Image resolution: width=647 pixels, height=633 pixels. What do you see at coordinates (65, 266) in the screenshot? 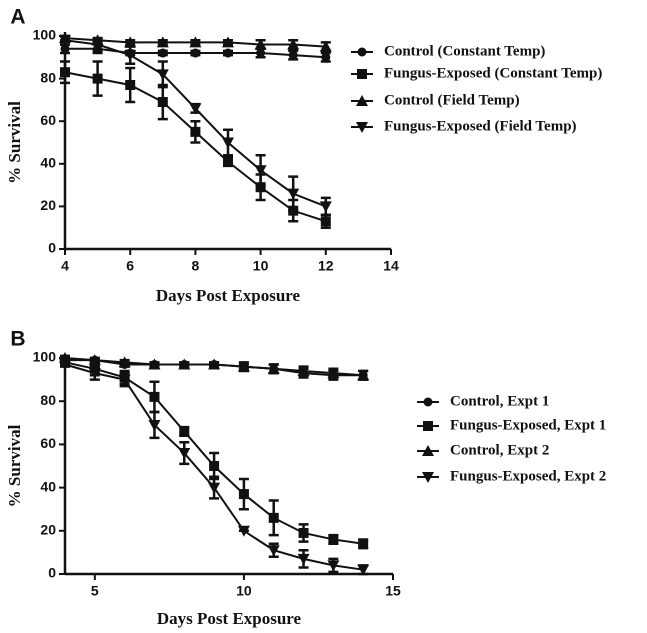
I see `x-tick-label: 4` at bounding box center [65, 266].